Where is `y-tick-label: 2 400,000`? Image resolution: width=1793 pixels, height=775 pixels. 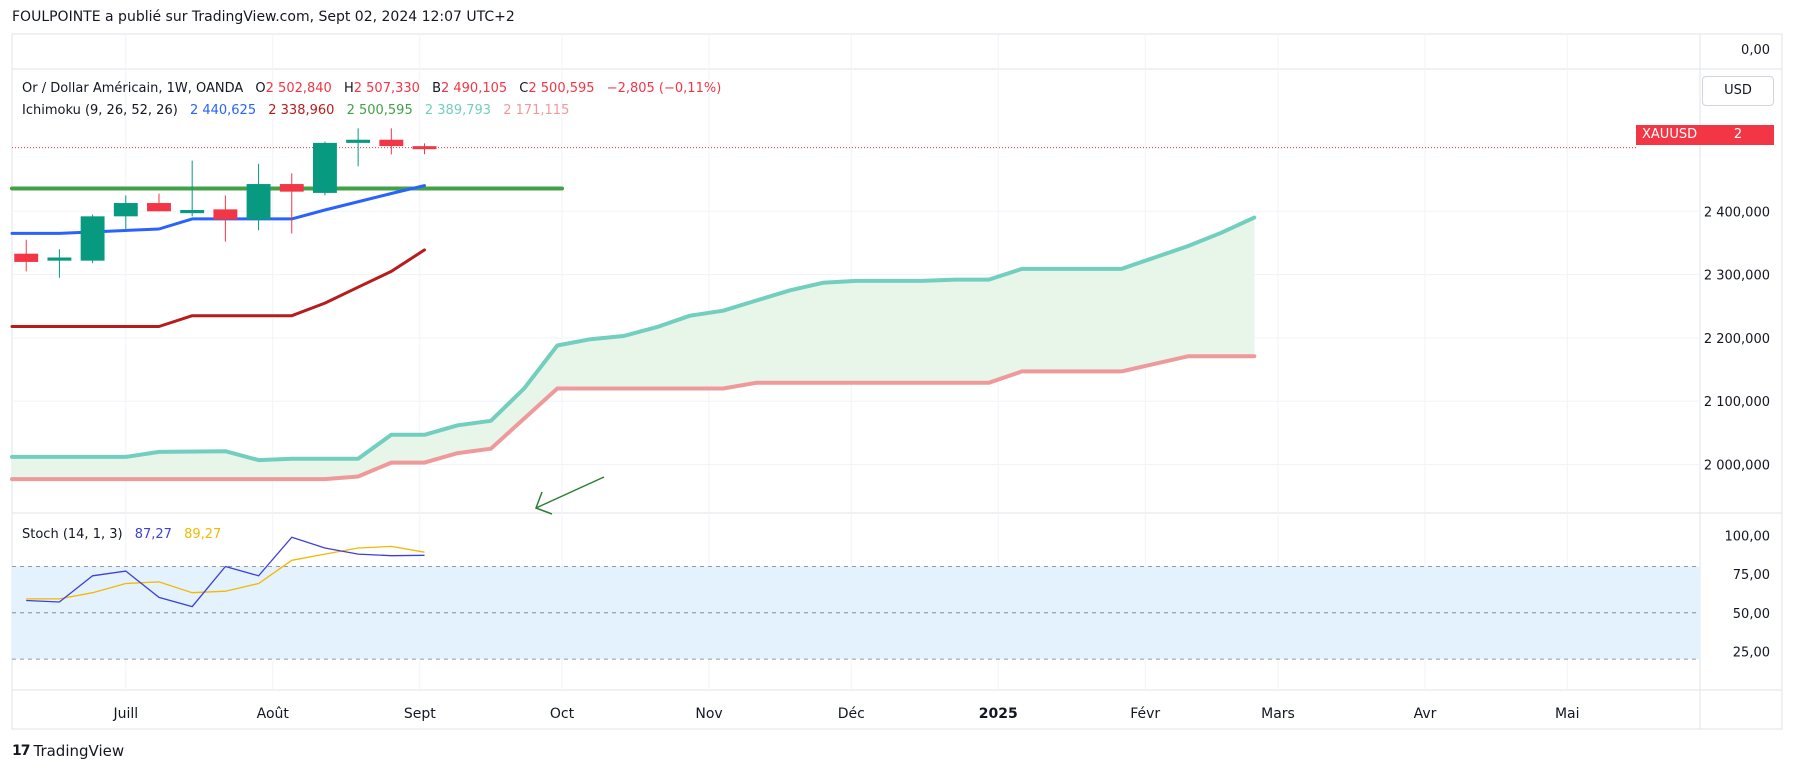
y-tick-label: 2 400,000 is located at coordinates (1737, 212).